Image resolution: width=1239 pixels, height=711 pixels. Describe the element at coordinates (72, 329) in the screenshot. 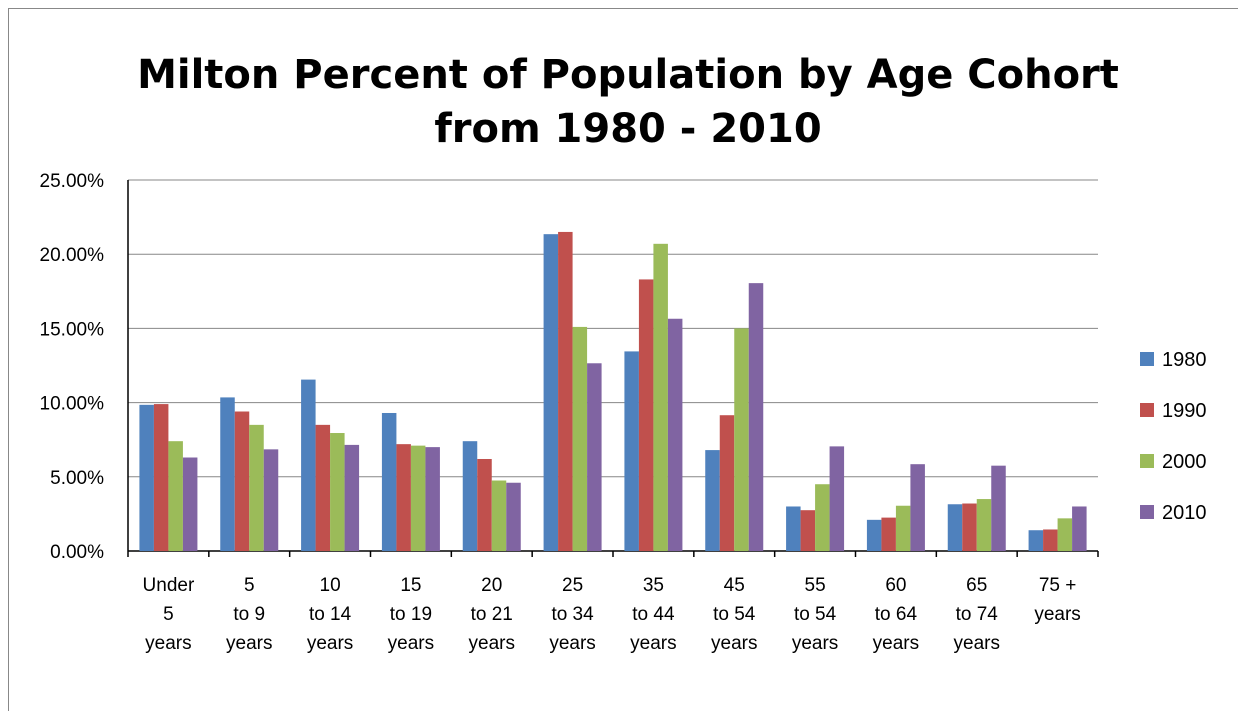

I see `y-tick-label: 15.00%` at that location.